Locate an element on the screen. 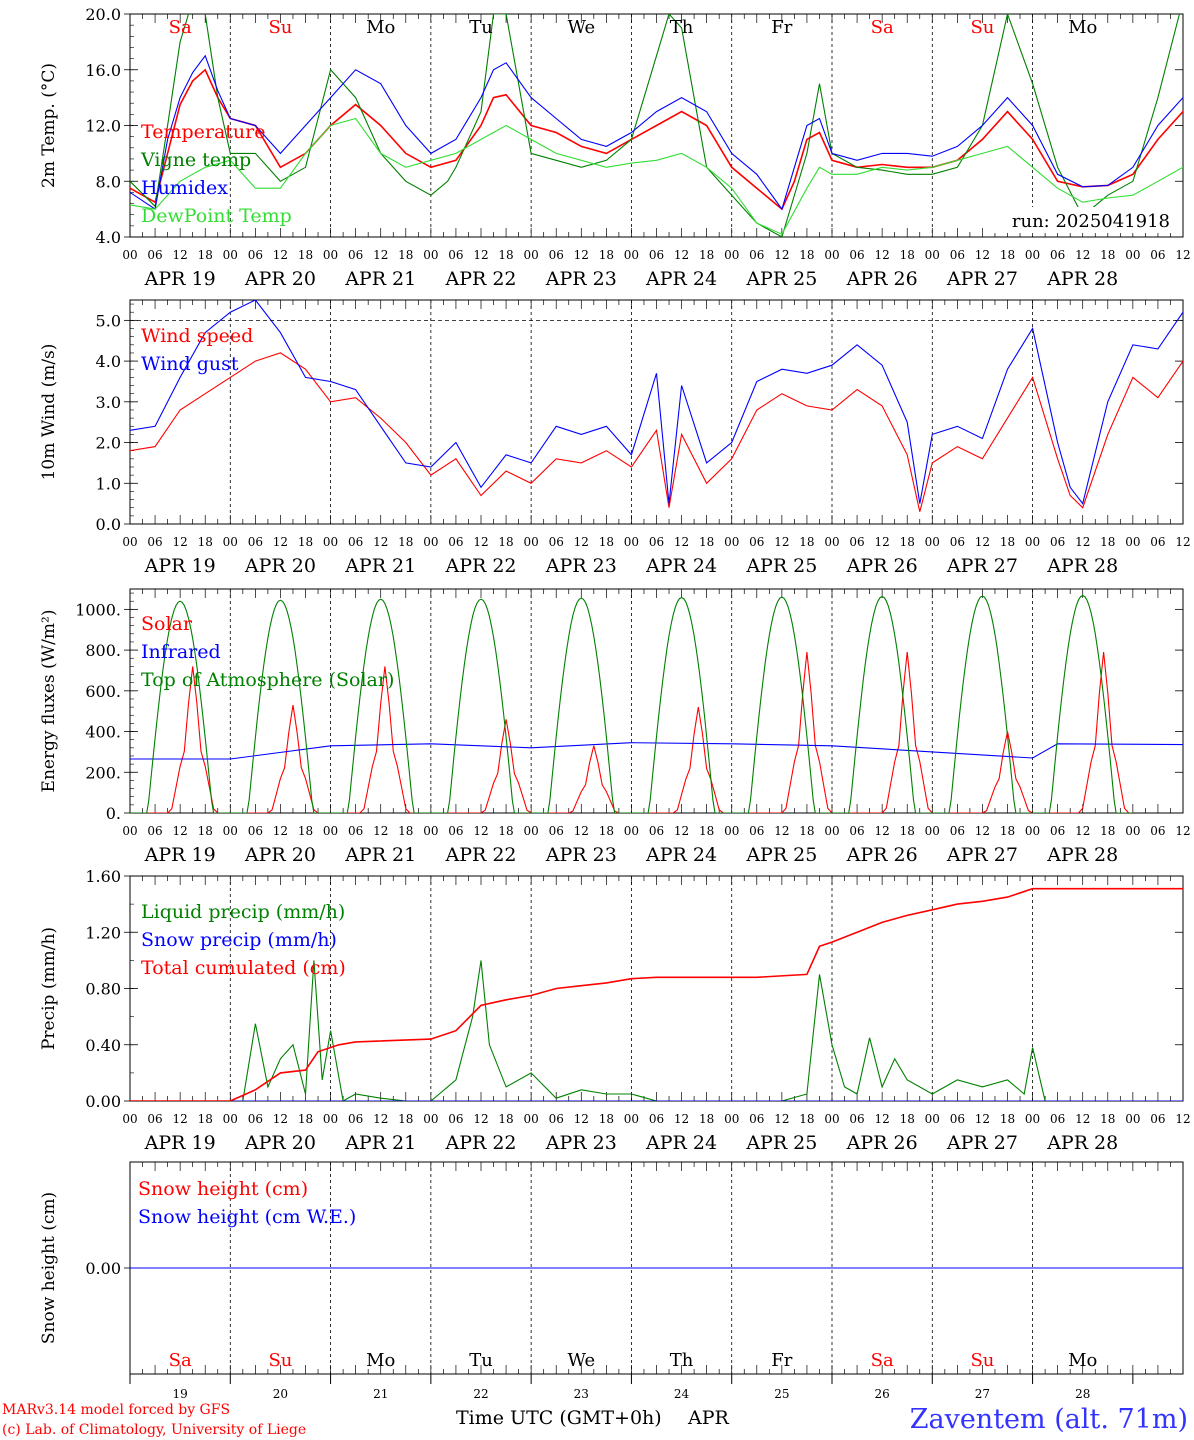  day-number-label: 22 is located at coordinates (480, 1394).